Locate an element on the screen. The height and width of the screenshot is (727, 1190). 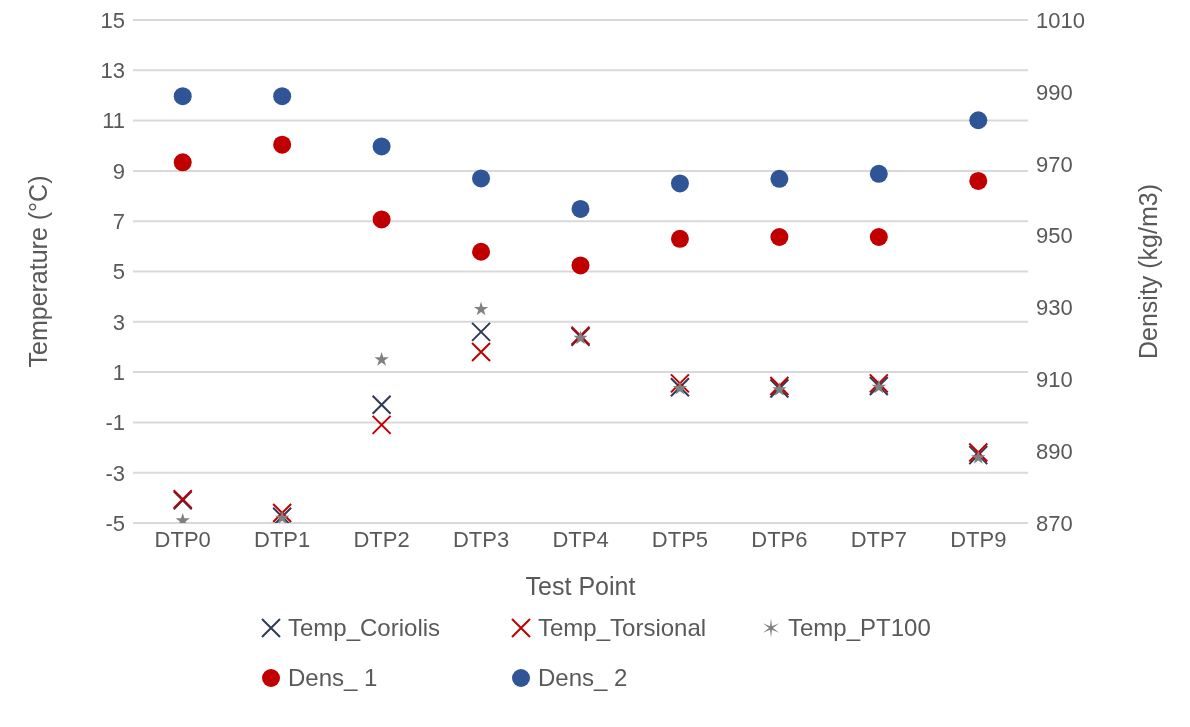
y2-tick-label: 1010 is located at coordinates (1060, 20).